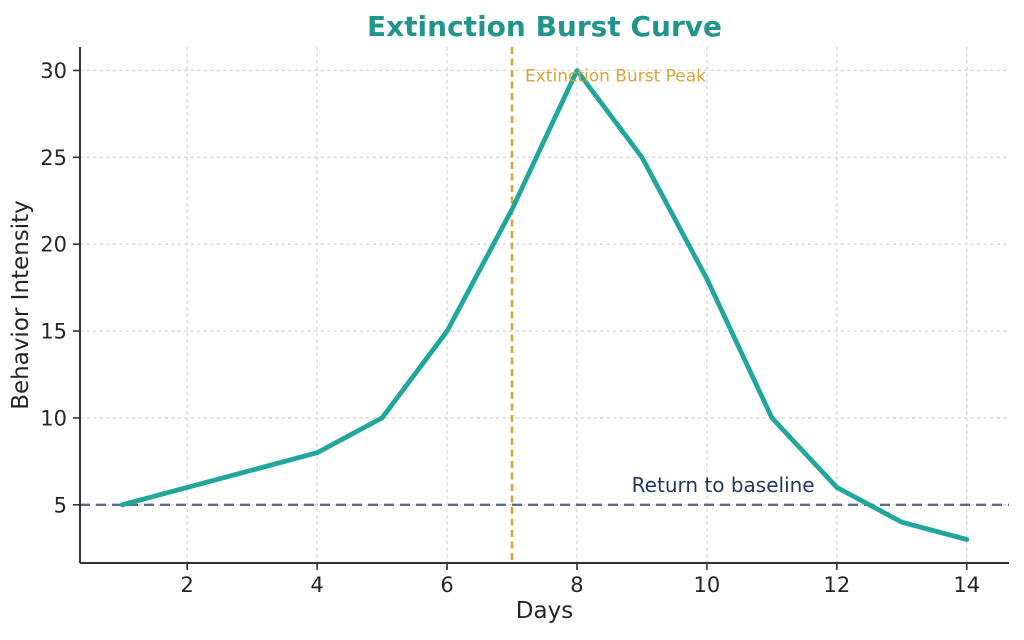 The width and height of the screenshot is (1024, 640). I want to click on x-tick-label-6: 6, so click(446, 585).